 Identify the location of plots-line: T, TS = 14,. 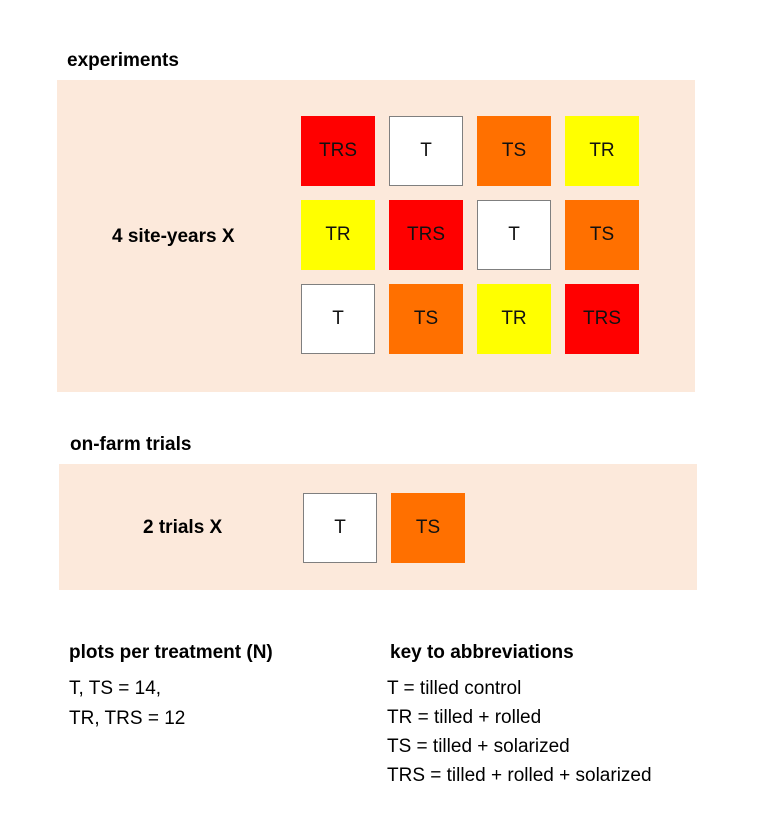
(115, 688).